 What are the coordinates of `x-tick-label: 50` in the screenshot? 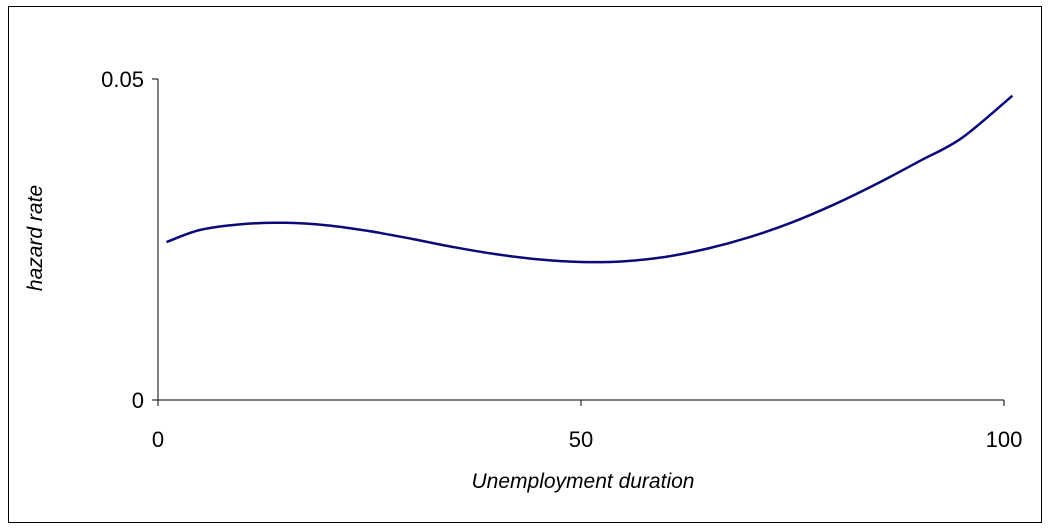 It's located at (581, 439).